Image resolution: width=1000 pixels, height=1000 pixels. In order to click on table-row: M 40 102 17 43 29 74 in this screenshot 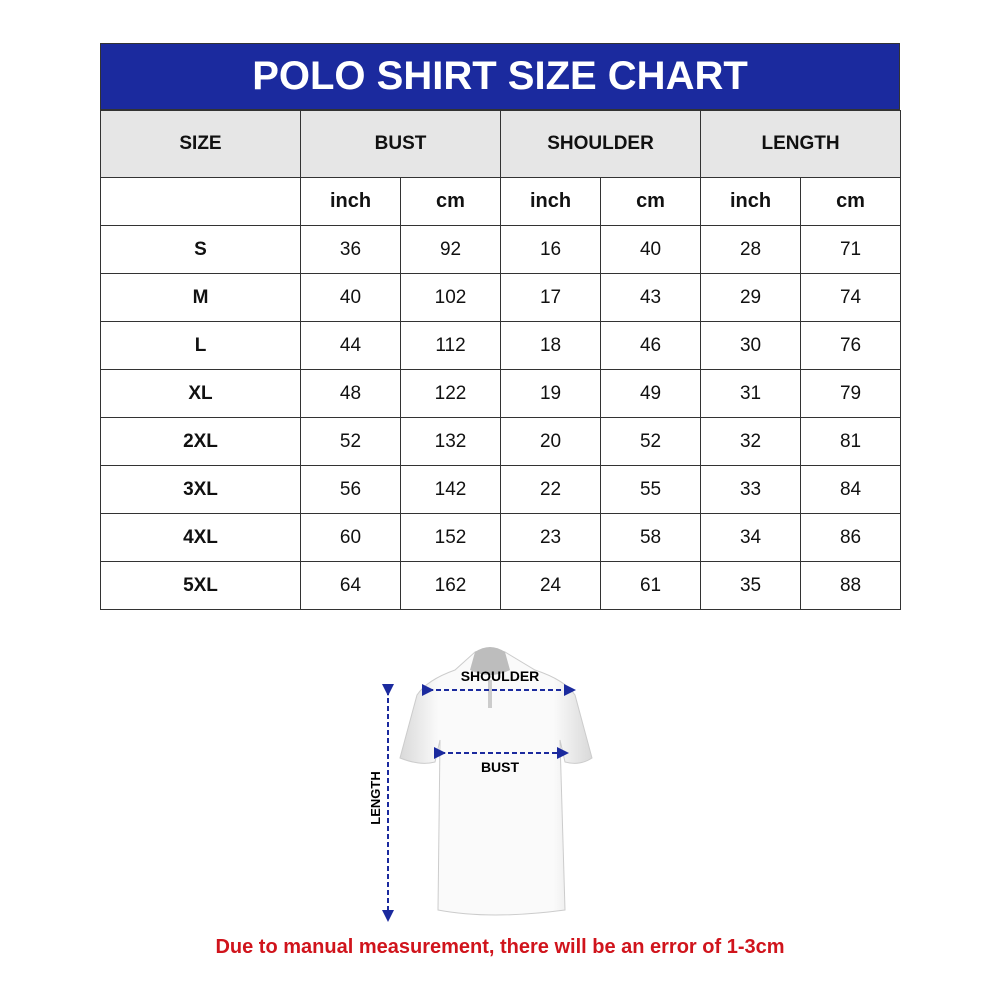, I will do `click(501, 297)`.